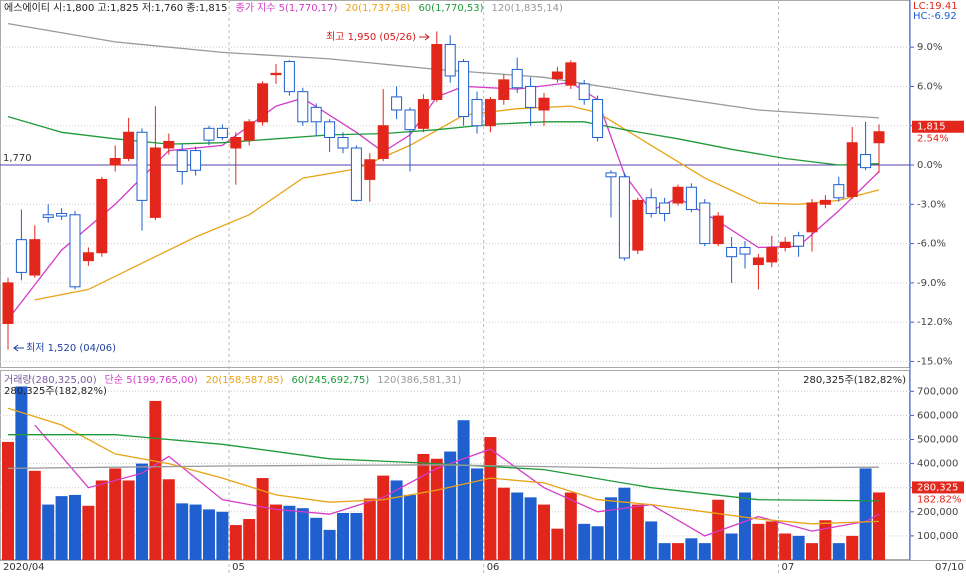 The height and width of the screenshot is (578, 966). What do you see at coordinates (935, 6) in the screenshot?
I see `lc-label: LC:19.41` at bounding box center [935, 6].